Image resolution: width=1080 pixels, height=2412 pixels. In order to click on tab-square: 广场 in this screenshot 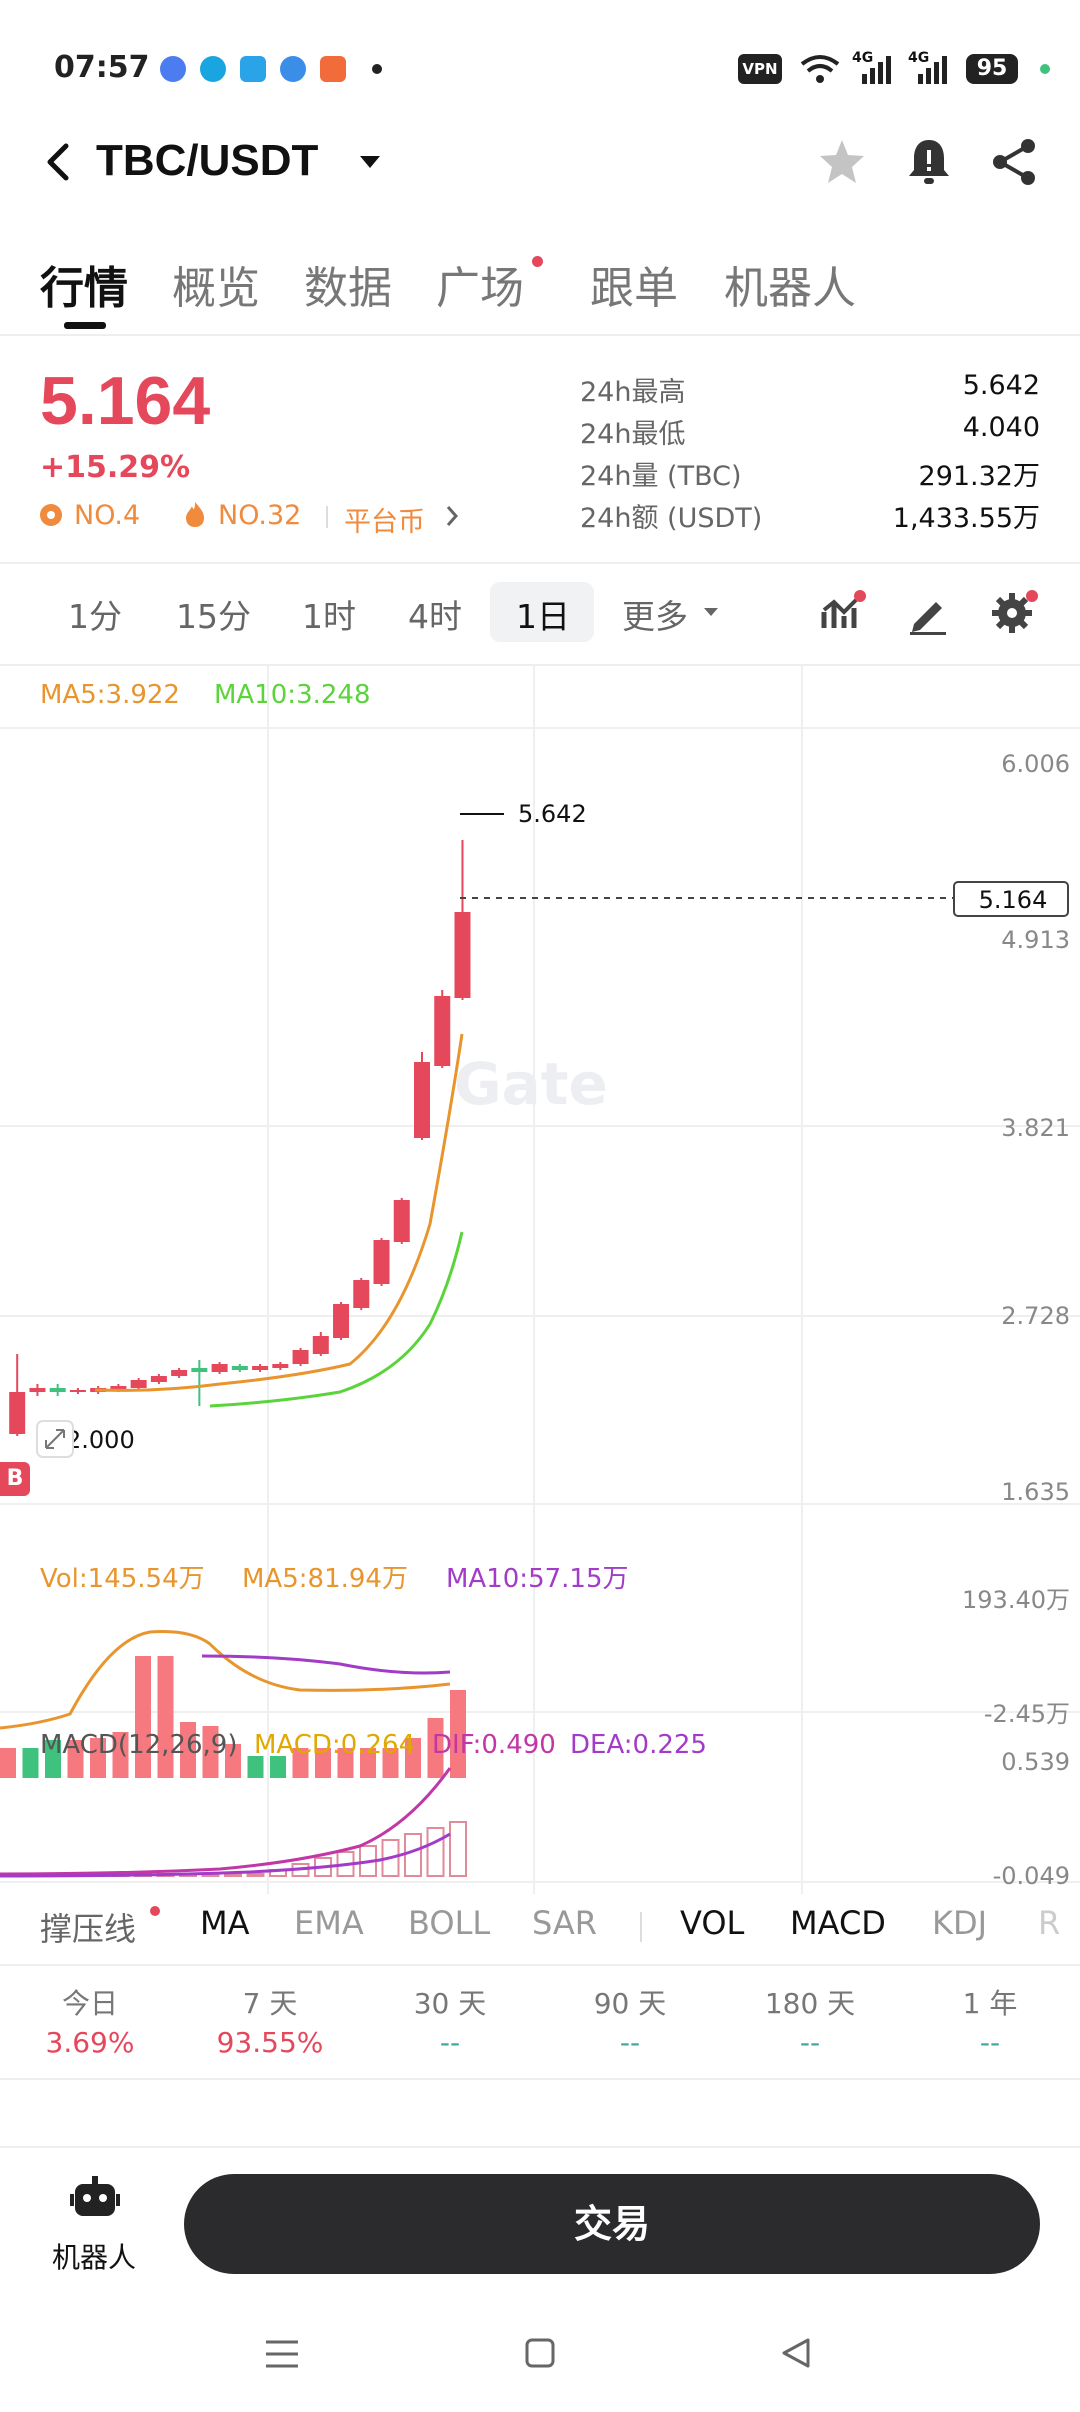, I will do `click(480, 288)`.